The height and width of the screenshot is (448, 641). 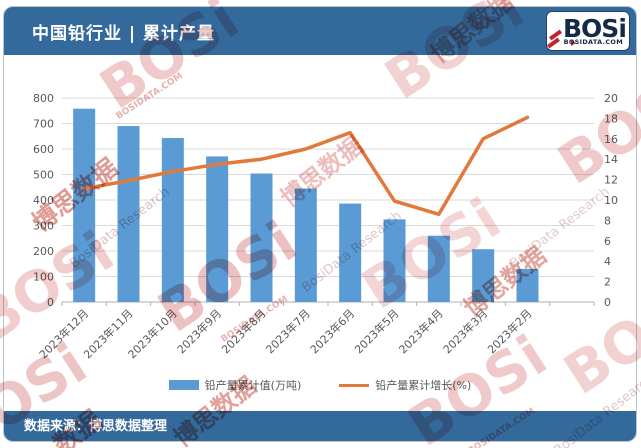 I want to click on x-axis-label-group: 2023年6月, so click(x=332, y=331).